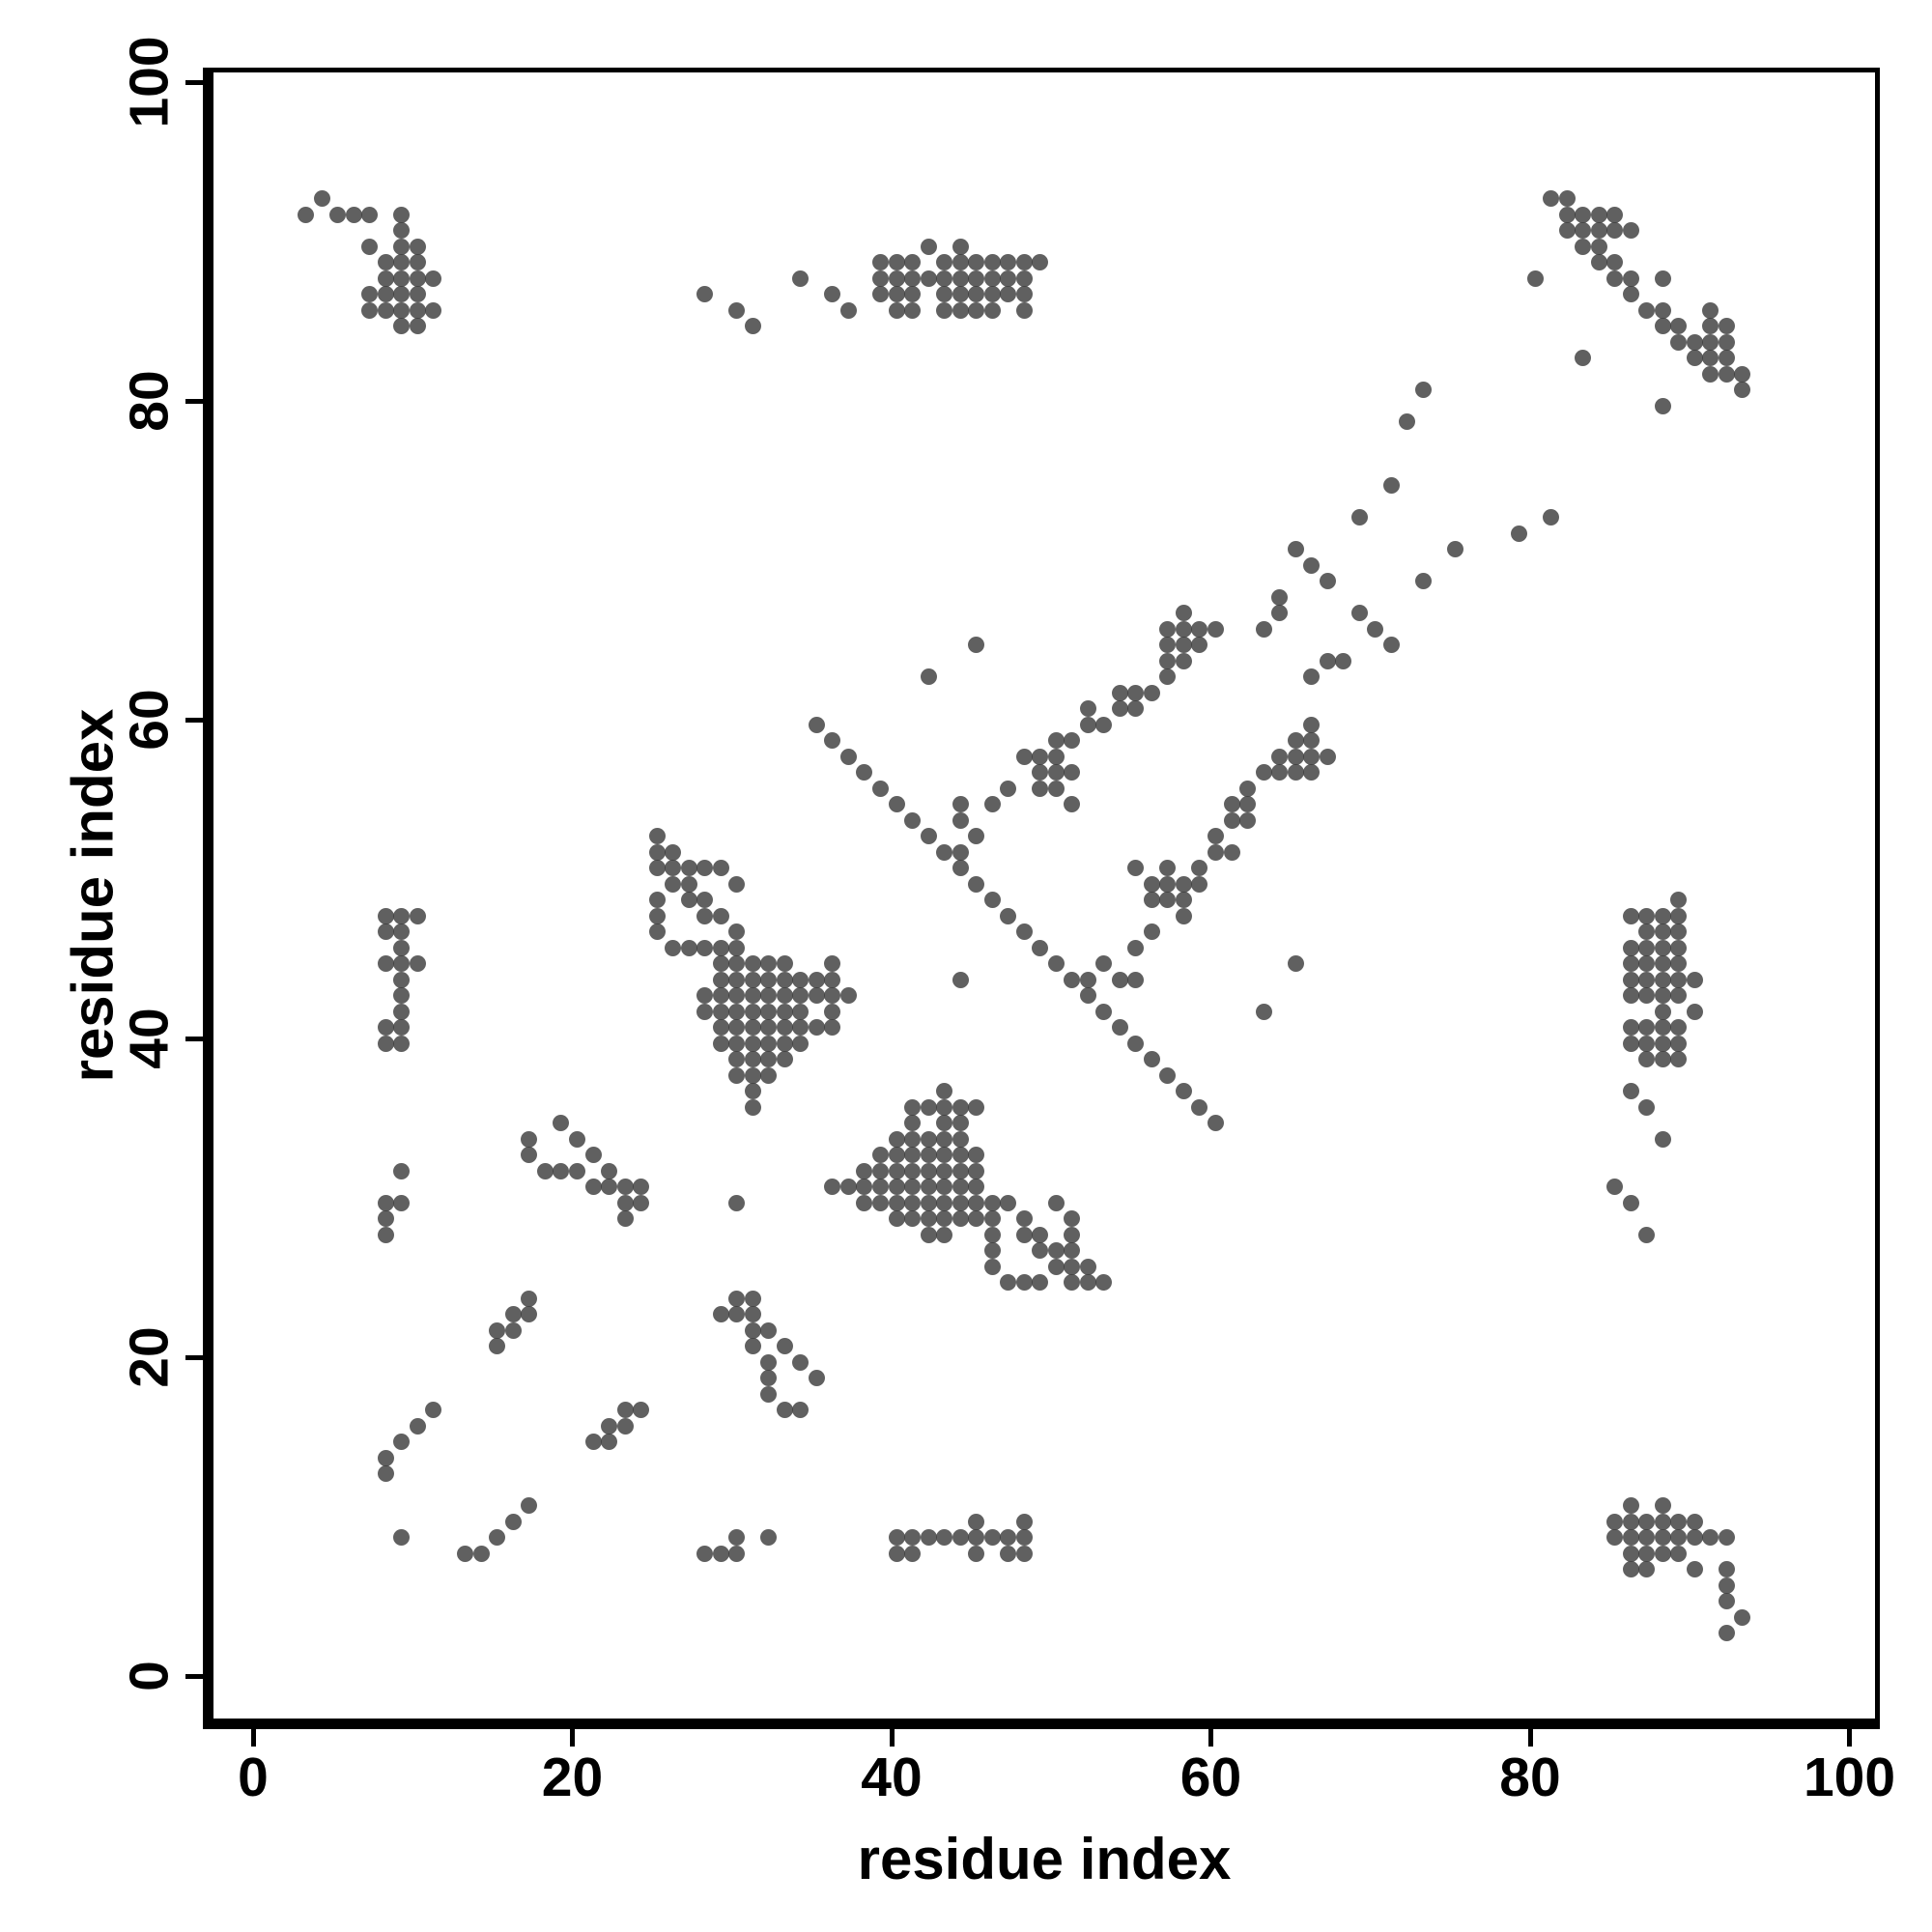  Describe the element at coordinates (149, 82) in the screenshot. I see `y-tick-label: 100` at that location.